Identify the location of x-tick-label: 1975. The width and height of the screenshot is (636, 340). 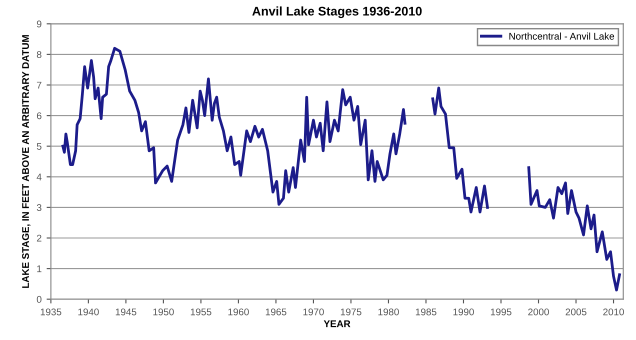
(351, 312).